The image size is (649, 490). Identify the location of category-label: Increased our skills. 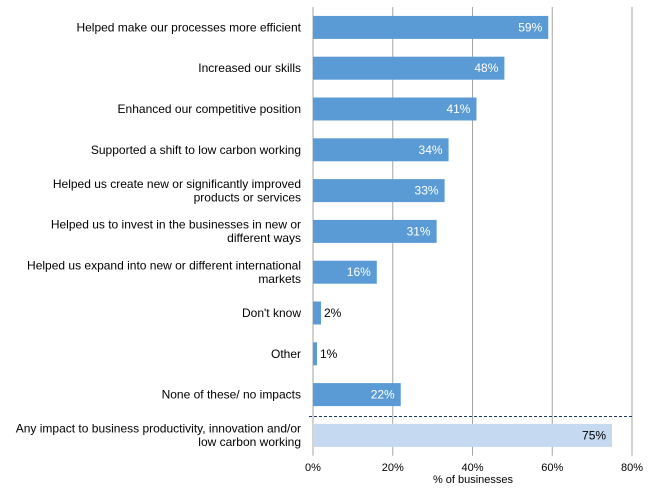
(249, 68).